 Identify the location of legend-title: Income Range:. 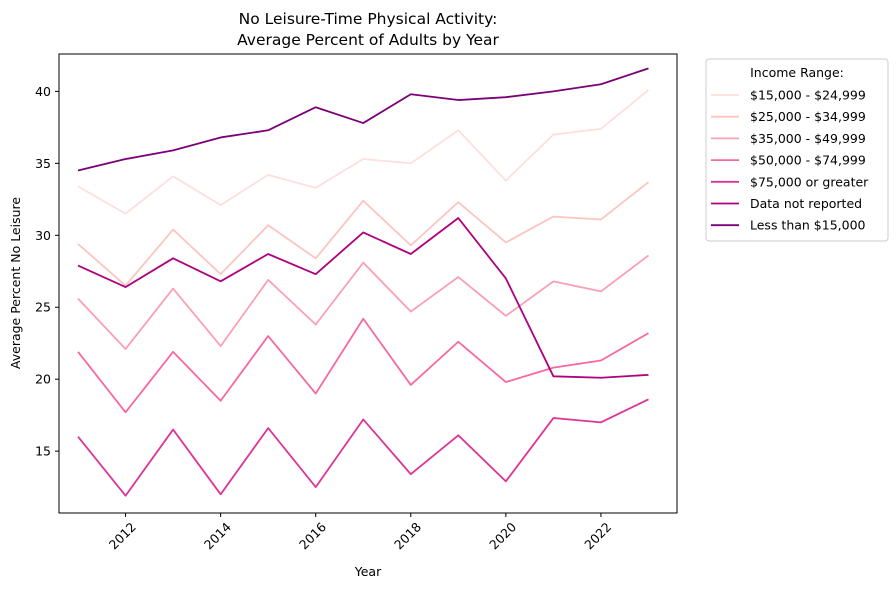
(797, 72).